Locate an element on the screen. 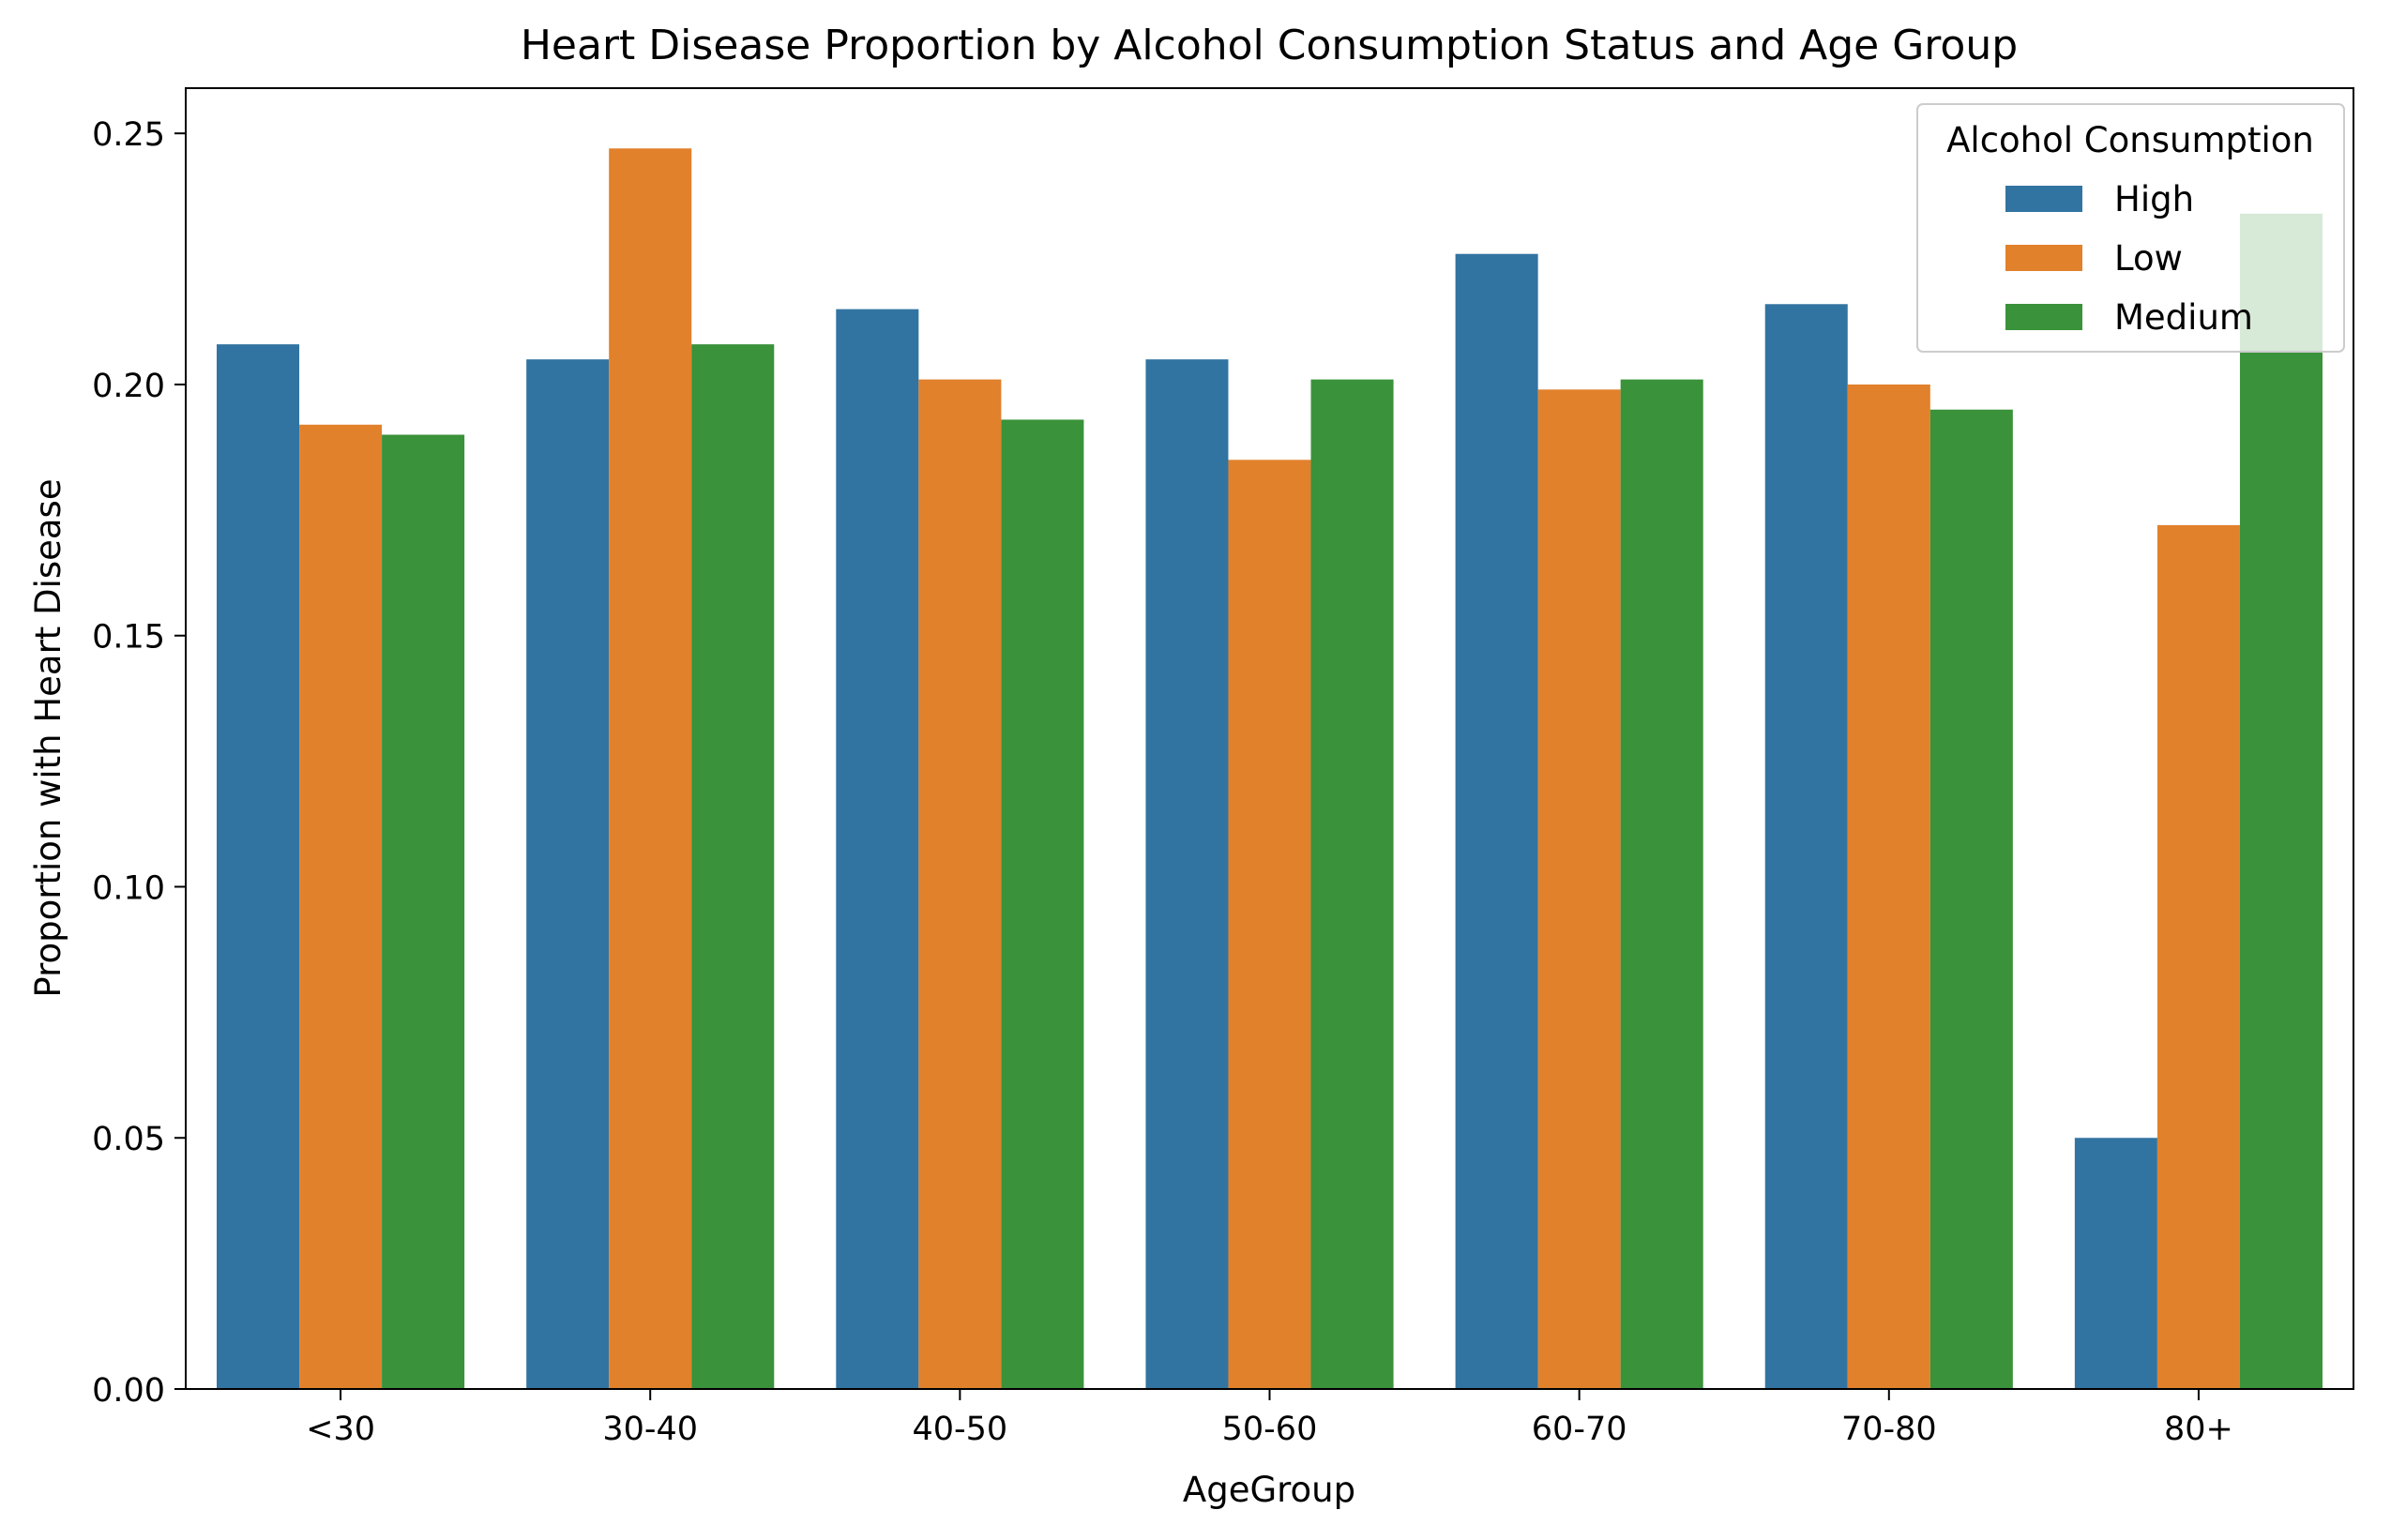 This screenshot has height=1540, width=2406. y-axis: 0.00 0.05 0.10 0.15 0.20 0.25 is located at coordinates (139, 763).